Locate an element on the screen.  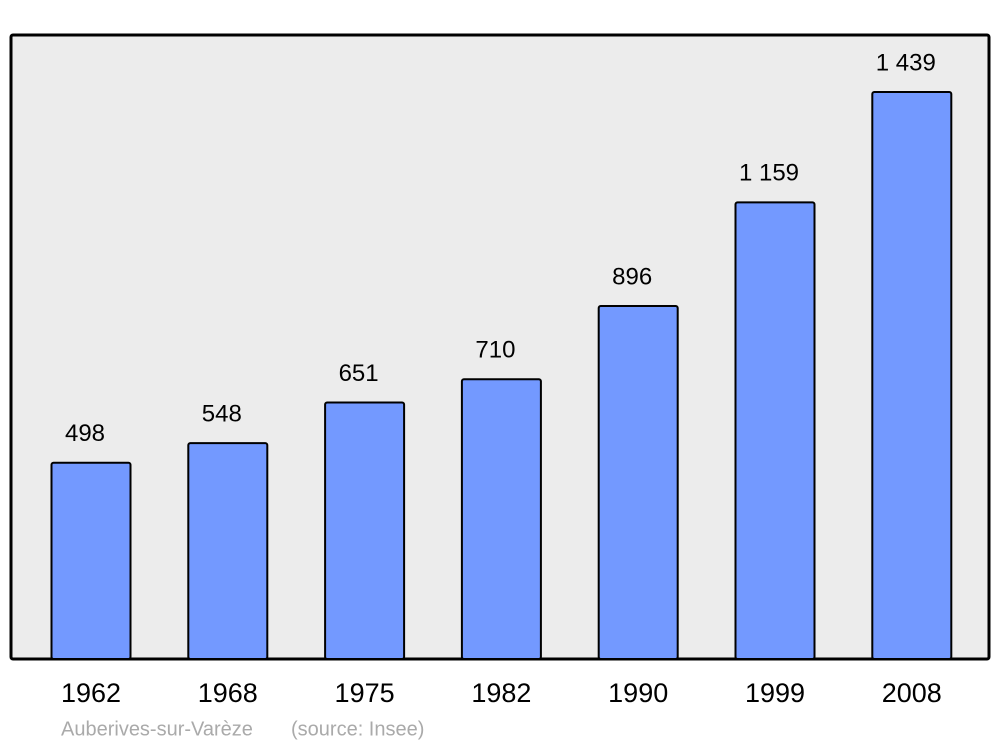
x-tick-label: 2008 is located at coordinates (912, 693).